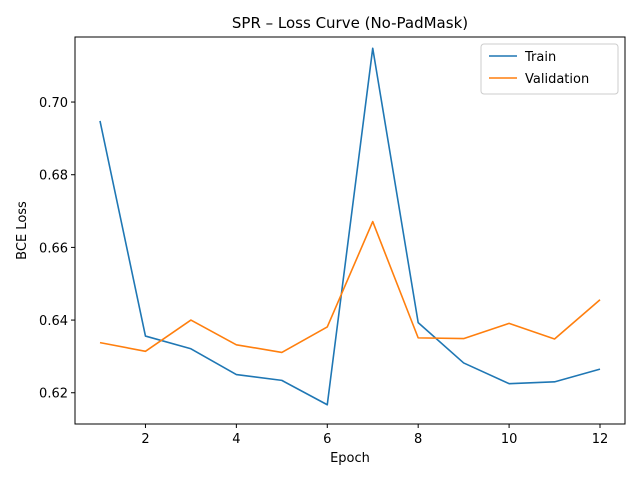 The width and height of the screenshot is (640, 480). I want to click on y-axis-ticks: 0.62 0.64 0.66 0.68 0.70, so click(57, 249).